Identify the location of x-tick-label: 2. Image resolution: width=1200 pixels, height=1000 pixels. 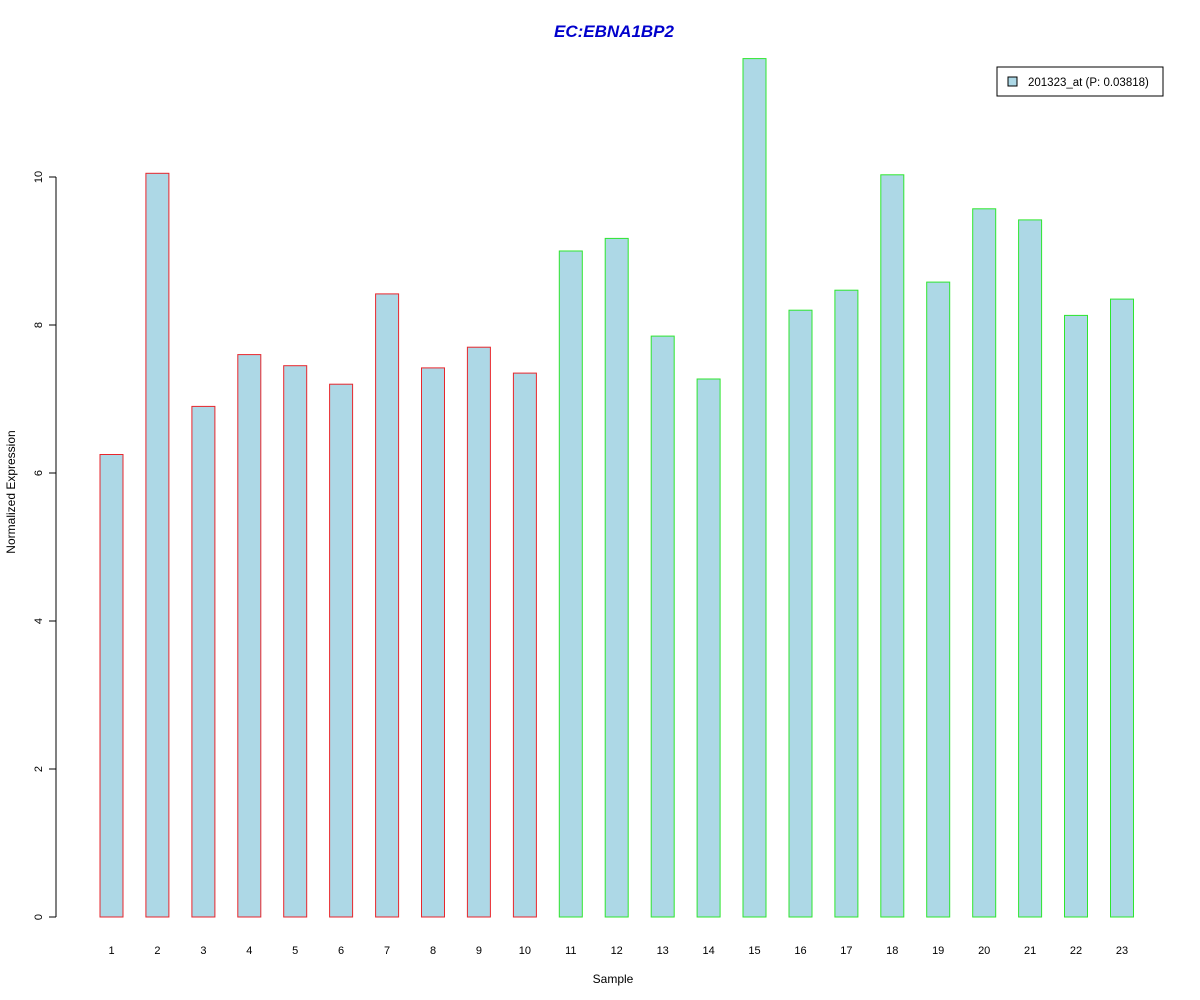
(157, 951).